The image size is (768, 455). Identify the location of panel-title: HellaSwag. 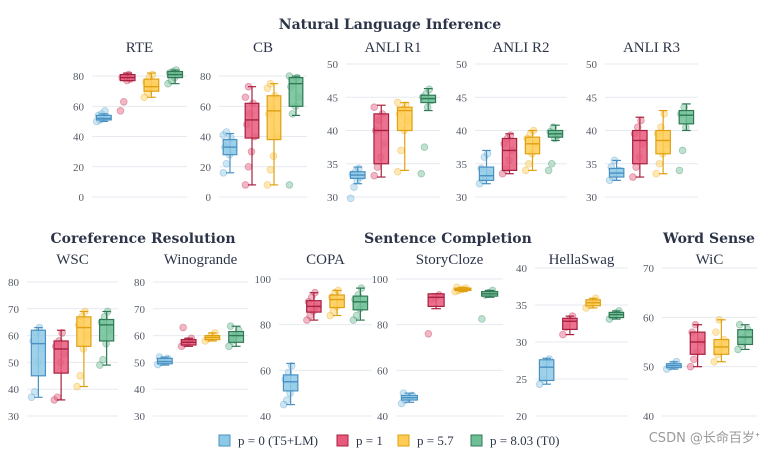
(582, 260).